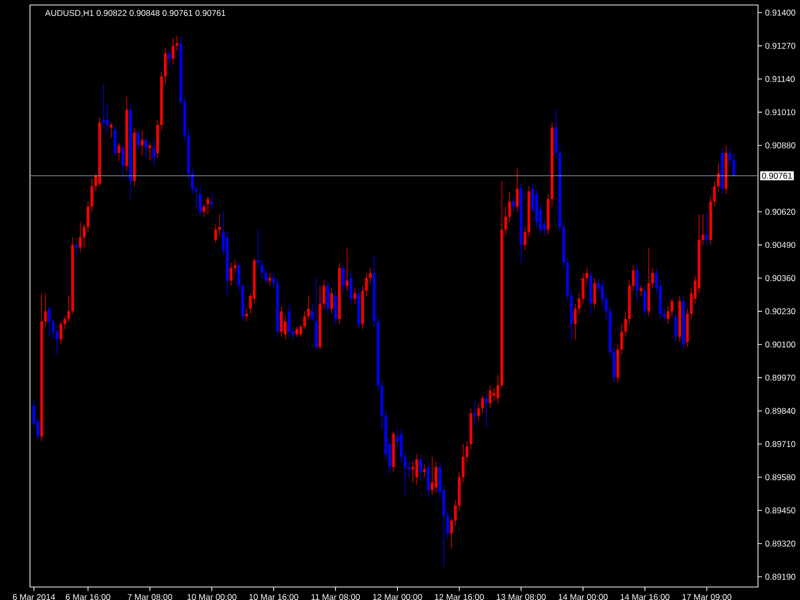 This screenshot has height=600, width=800. Describe the element at coordinates (780, 377) in the screenshot. I see `y-tick-label: 0.89970` at that location.